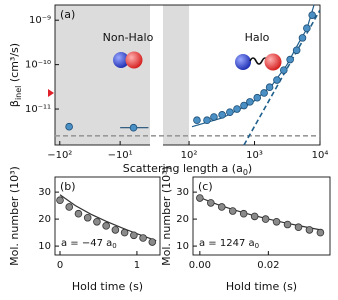 The width and height of the screenshot is (338, 300). Describe the element at coordinates (268, 265) in the screenshot. I see `x-tick-label: 0.02` at that location.